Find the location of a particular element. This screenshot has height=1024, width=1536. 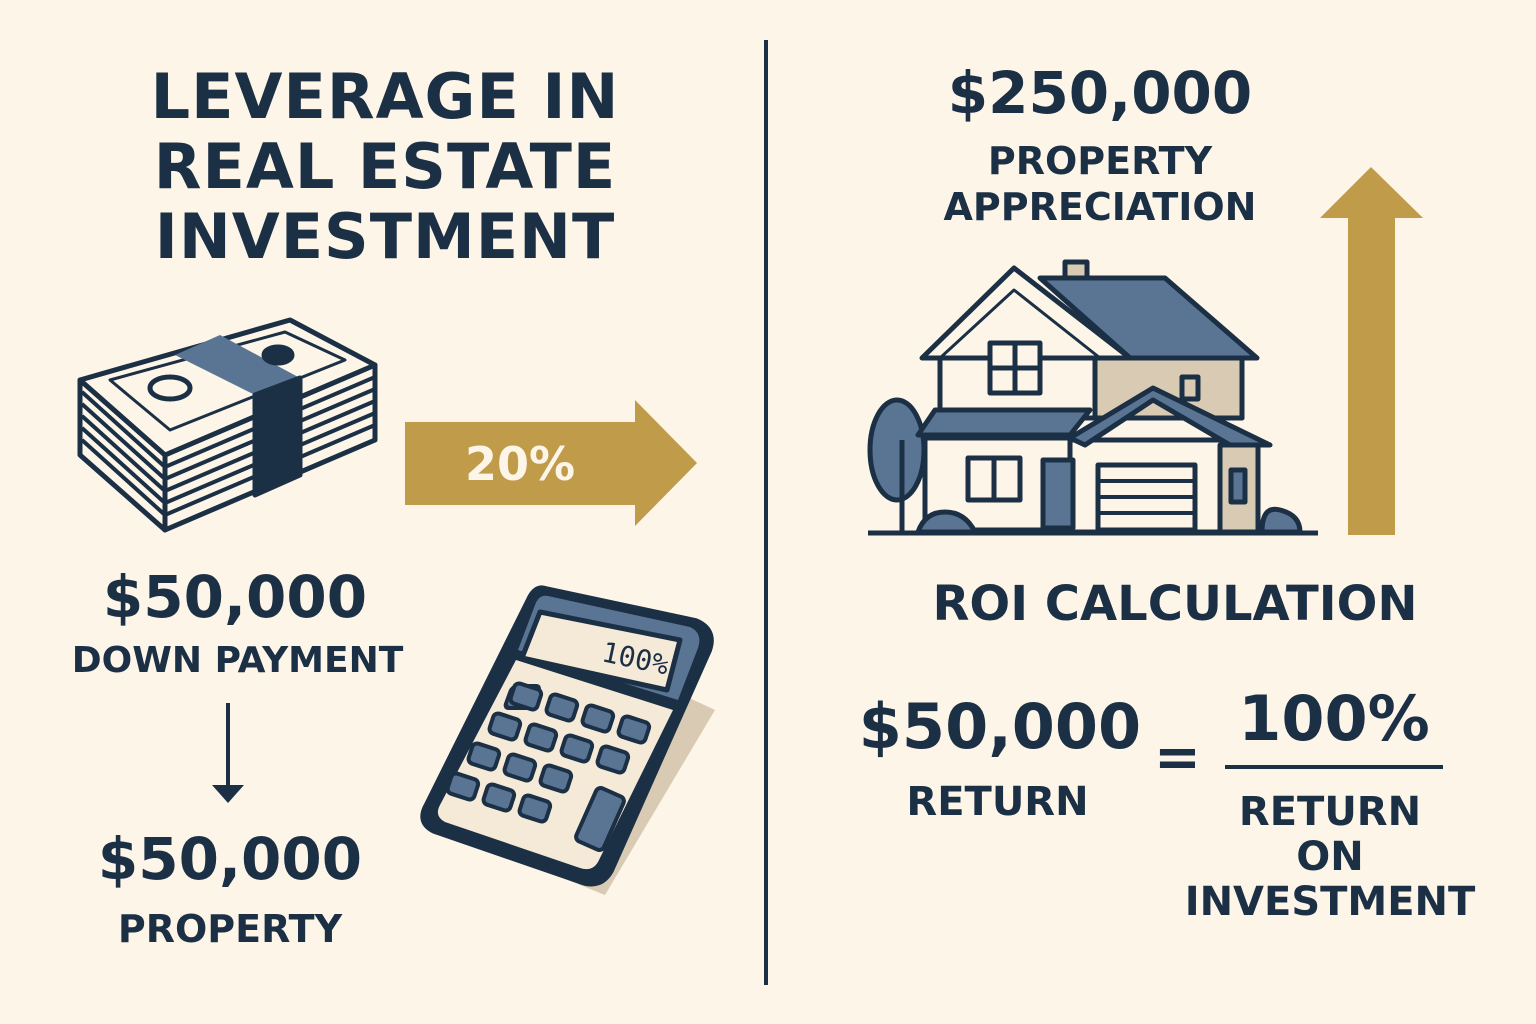

money-stack-icon is located at coordinates (227, 425).